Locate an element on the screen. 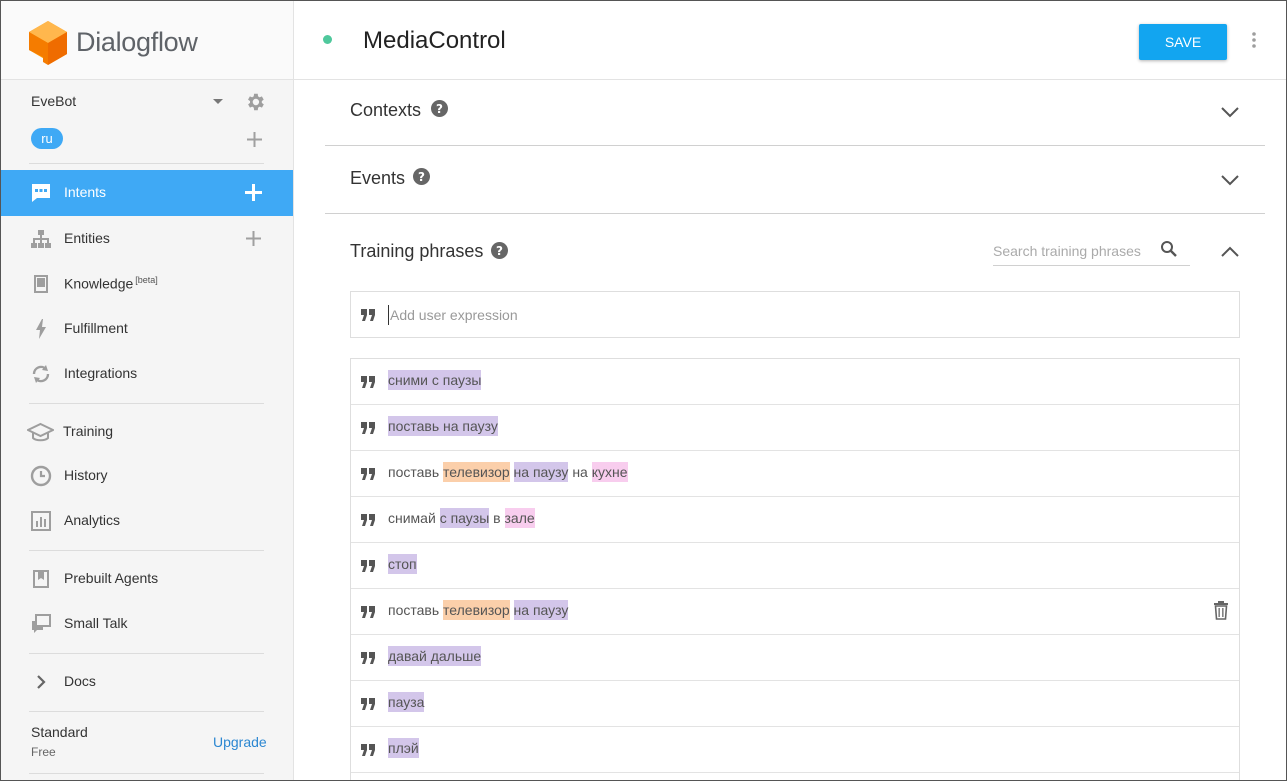  sidebar-item-small-talk: Small Talk is located at coordinates (147, 624).